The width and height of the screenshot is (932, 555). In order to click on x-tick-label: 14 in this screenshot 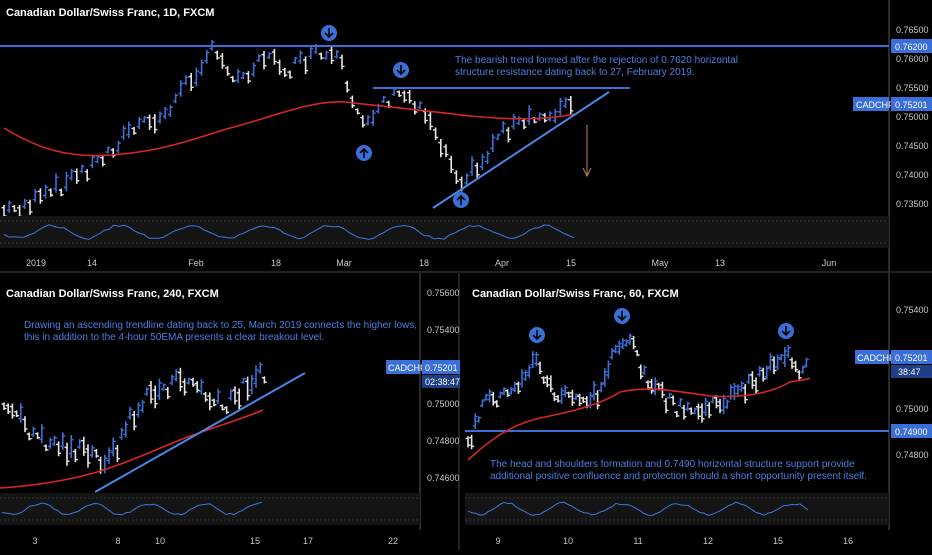, I will do `click(92, 263)`.